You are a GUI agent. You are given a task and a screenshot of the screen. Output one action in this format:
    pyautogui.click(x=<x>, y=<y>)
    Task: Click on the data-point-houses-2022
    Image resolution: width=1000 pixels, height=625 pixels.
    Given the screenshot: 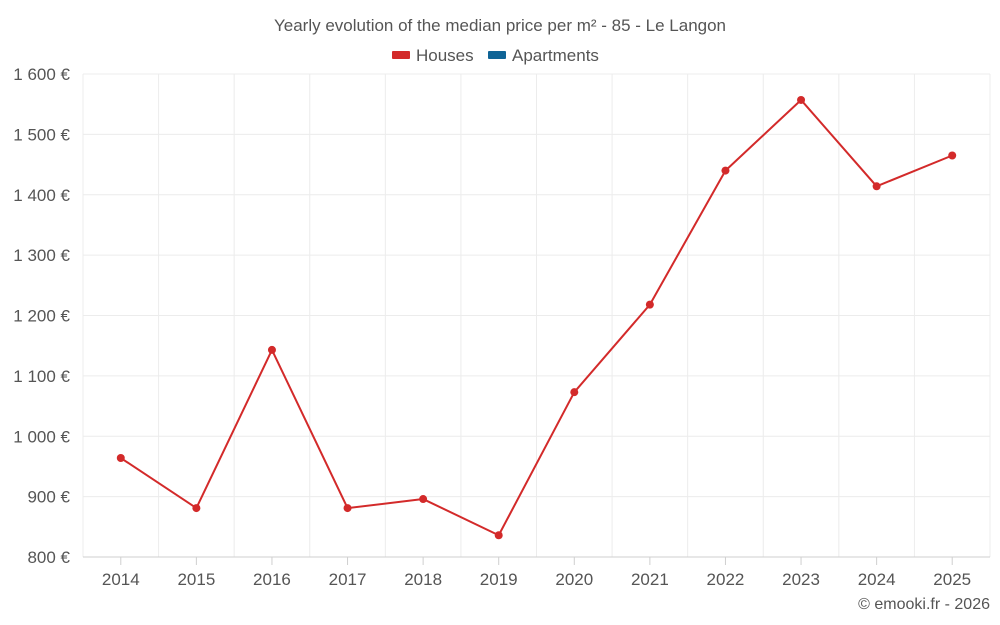 What is the action you would take?
    pyautogui.click(x=725, y=170)
    